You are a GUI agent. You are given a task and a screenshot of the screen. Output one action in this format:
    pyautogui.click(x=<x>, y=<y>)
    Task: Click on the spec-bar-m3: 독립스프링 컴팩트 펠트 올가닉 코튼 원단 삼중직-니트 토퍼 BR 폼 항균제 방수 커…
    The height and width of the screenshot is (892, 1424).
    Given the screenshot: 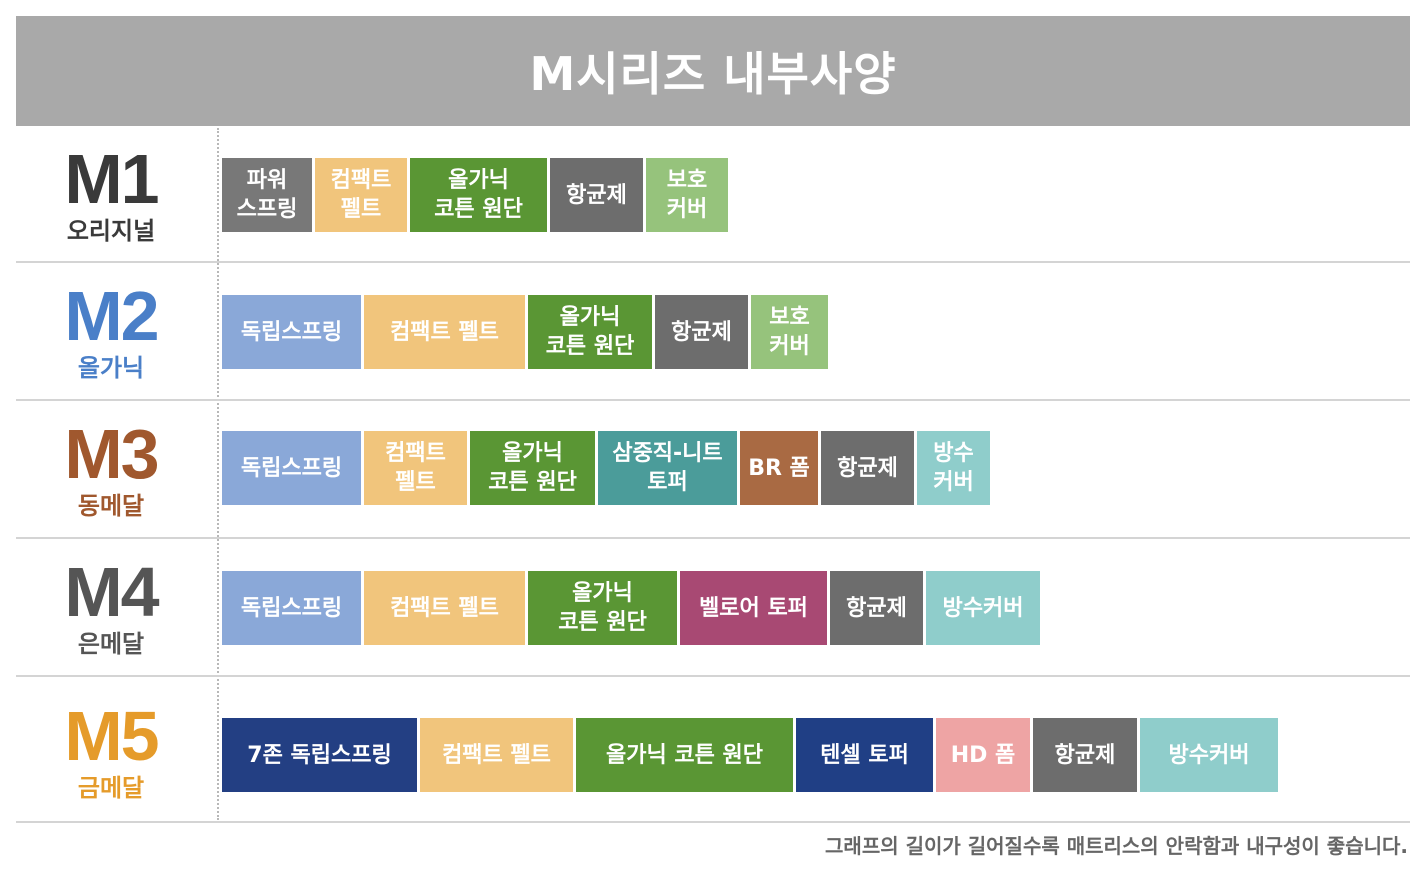 What is the action you would take?
    pyautogui.click(x=607, y=468)
    